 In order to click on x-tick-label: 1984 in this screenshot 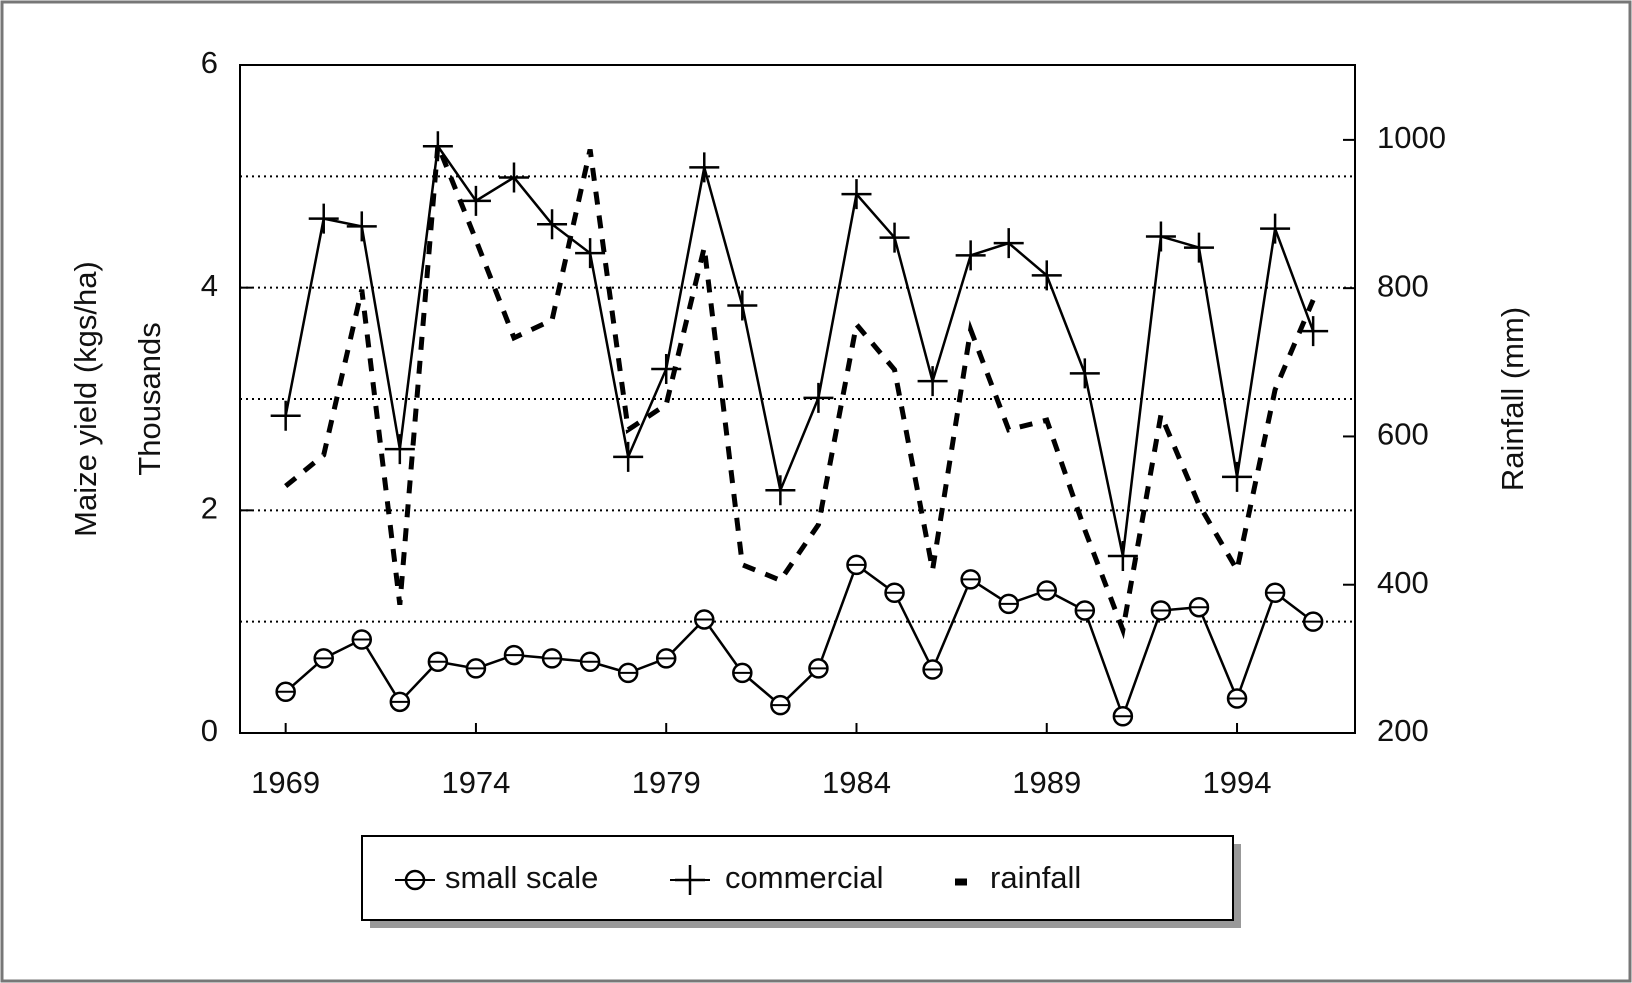, I will do `click(856, 782)`.